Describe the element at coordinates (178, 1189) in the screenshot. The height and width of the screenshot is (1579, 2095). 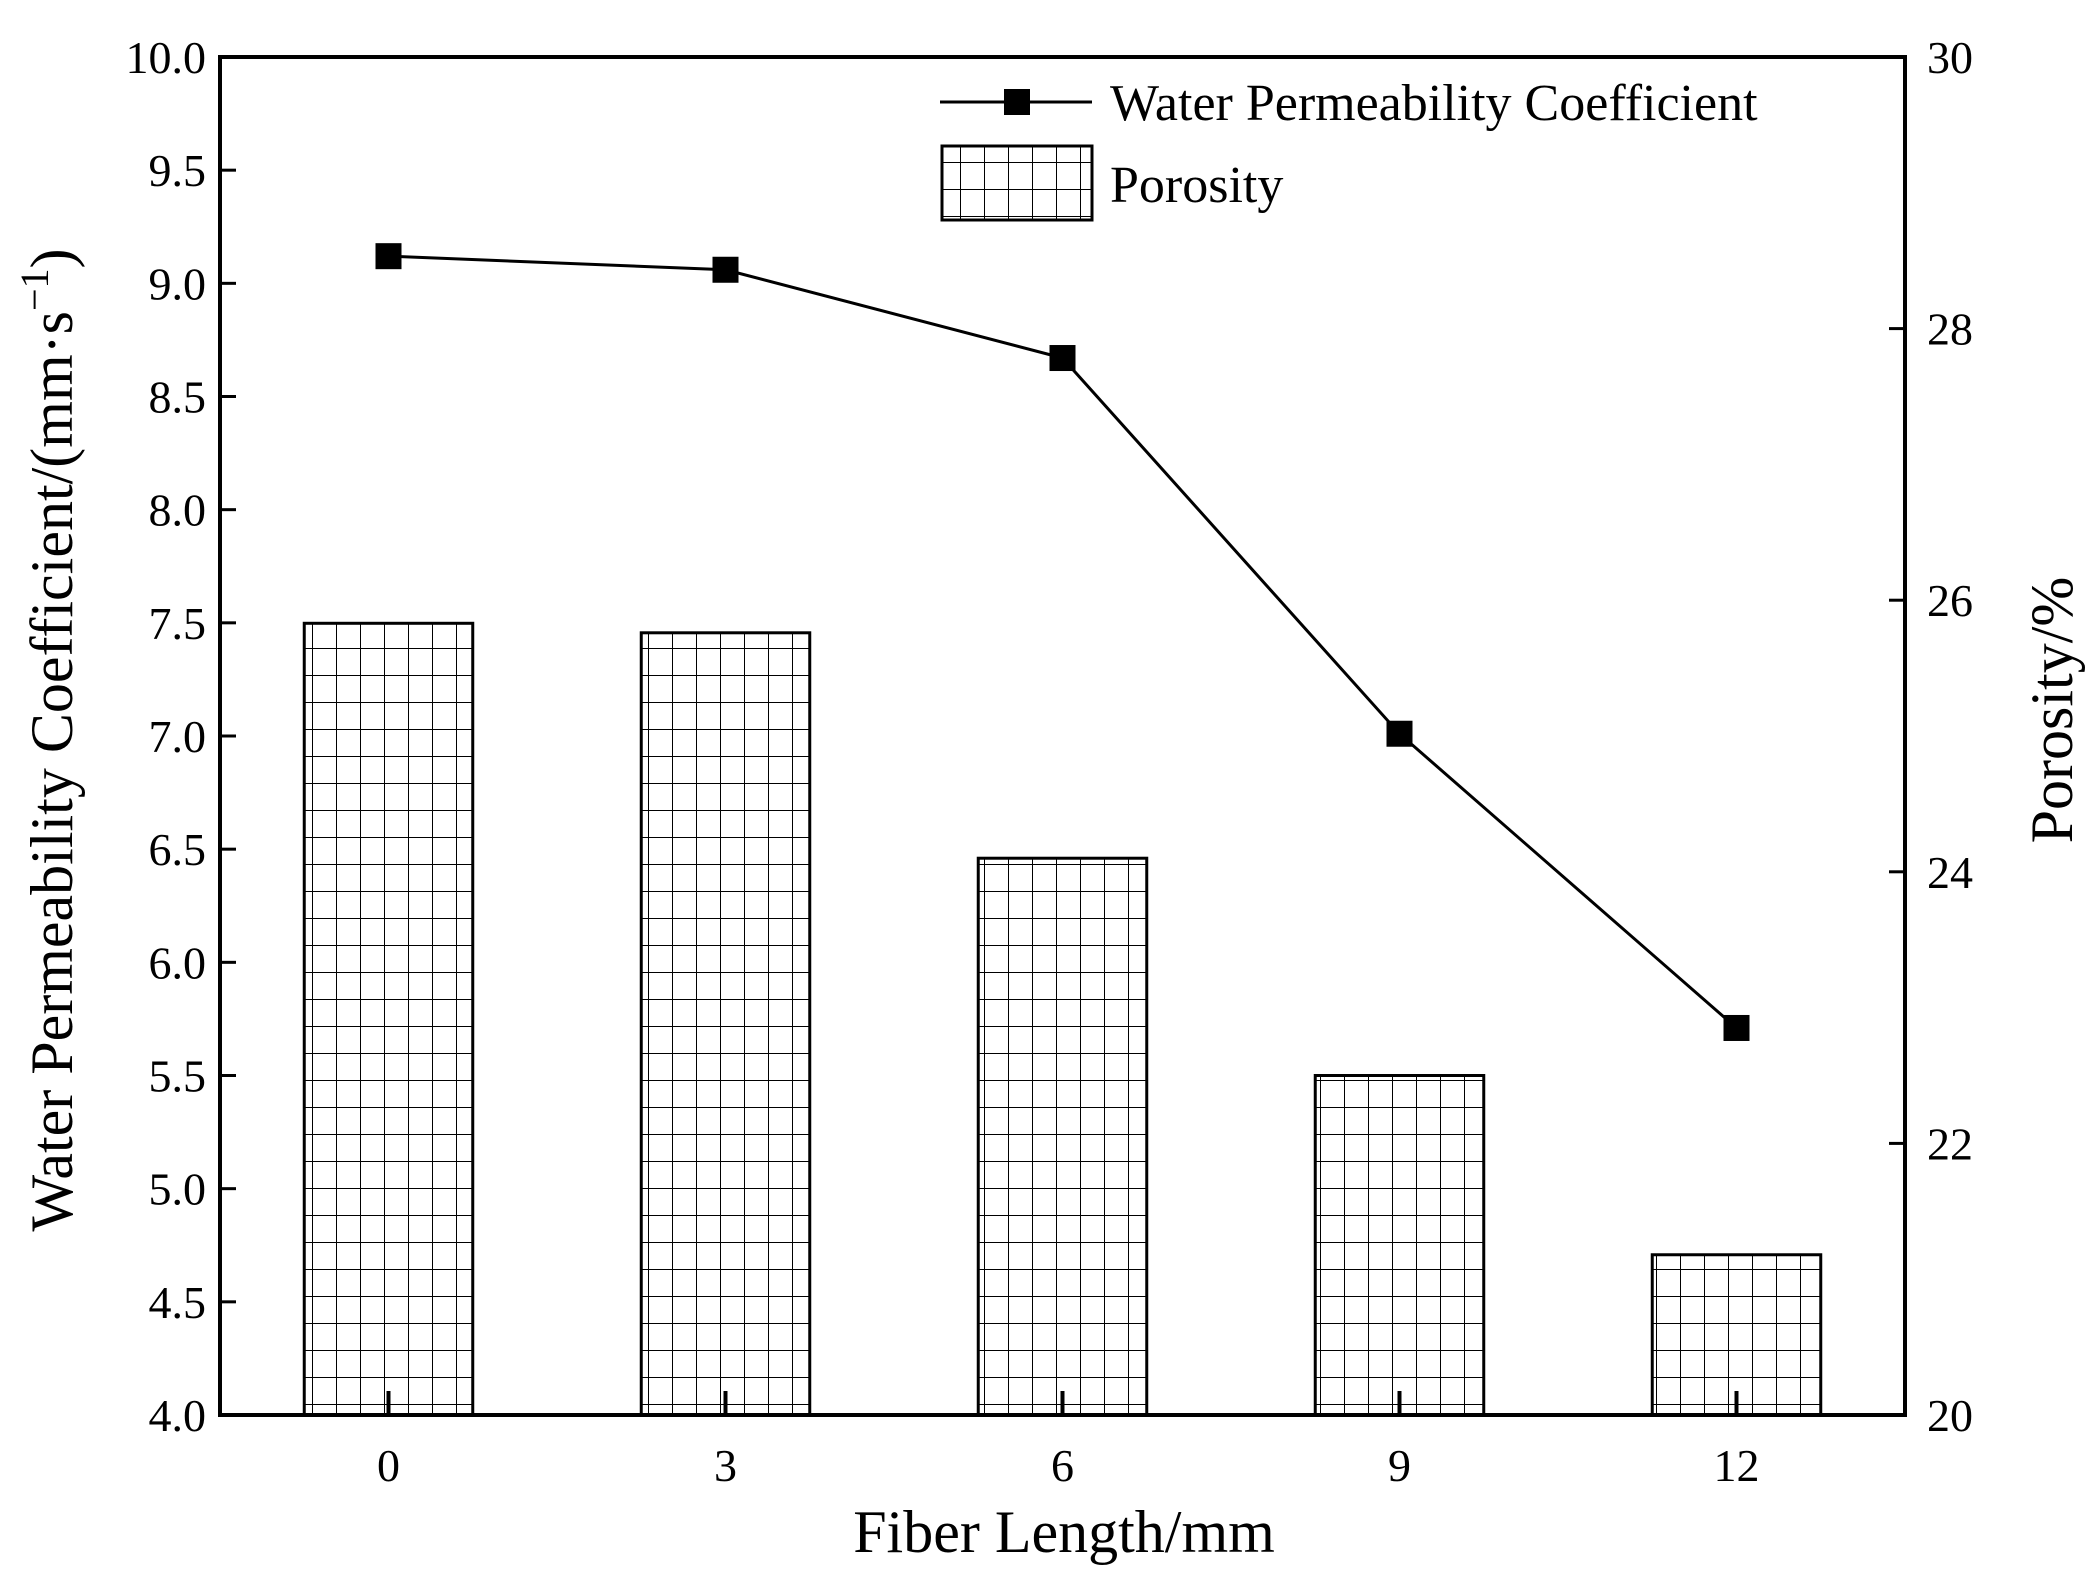
I see `left-tick-label-5.0: 5.0` at that location.